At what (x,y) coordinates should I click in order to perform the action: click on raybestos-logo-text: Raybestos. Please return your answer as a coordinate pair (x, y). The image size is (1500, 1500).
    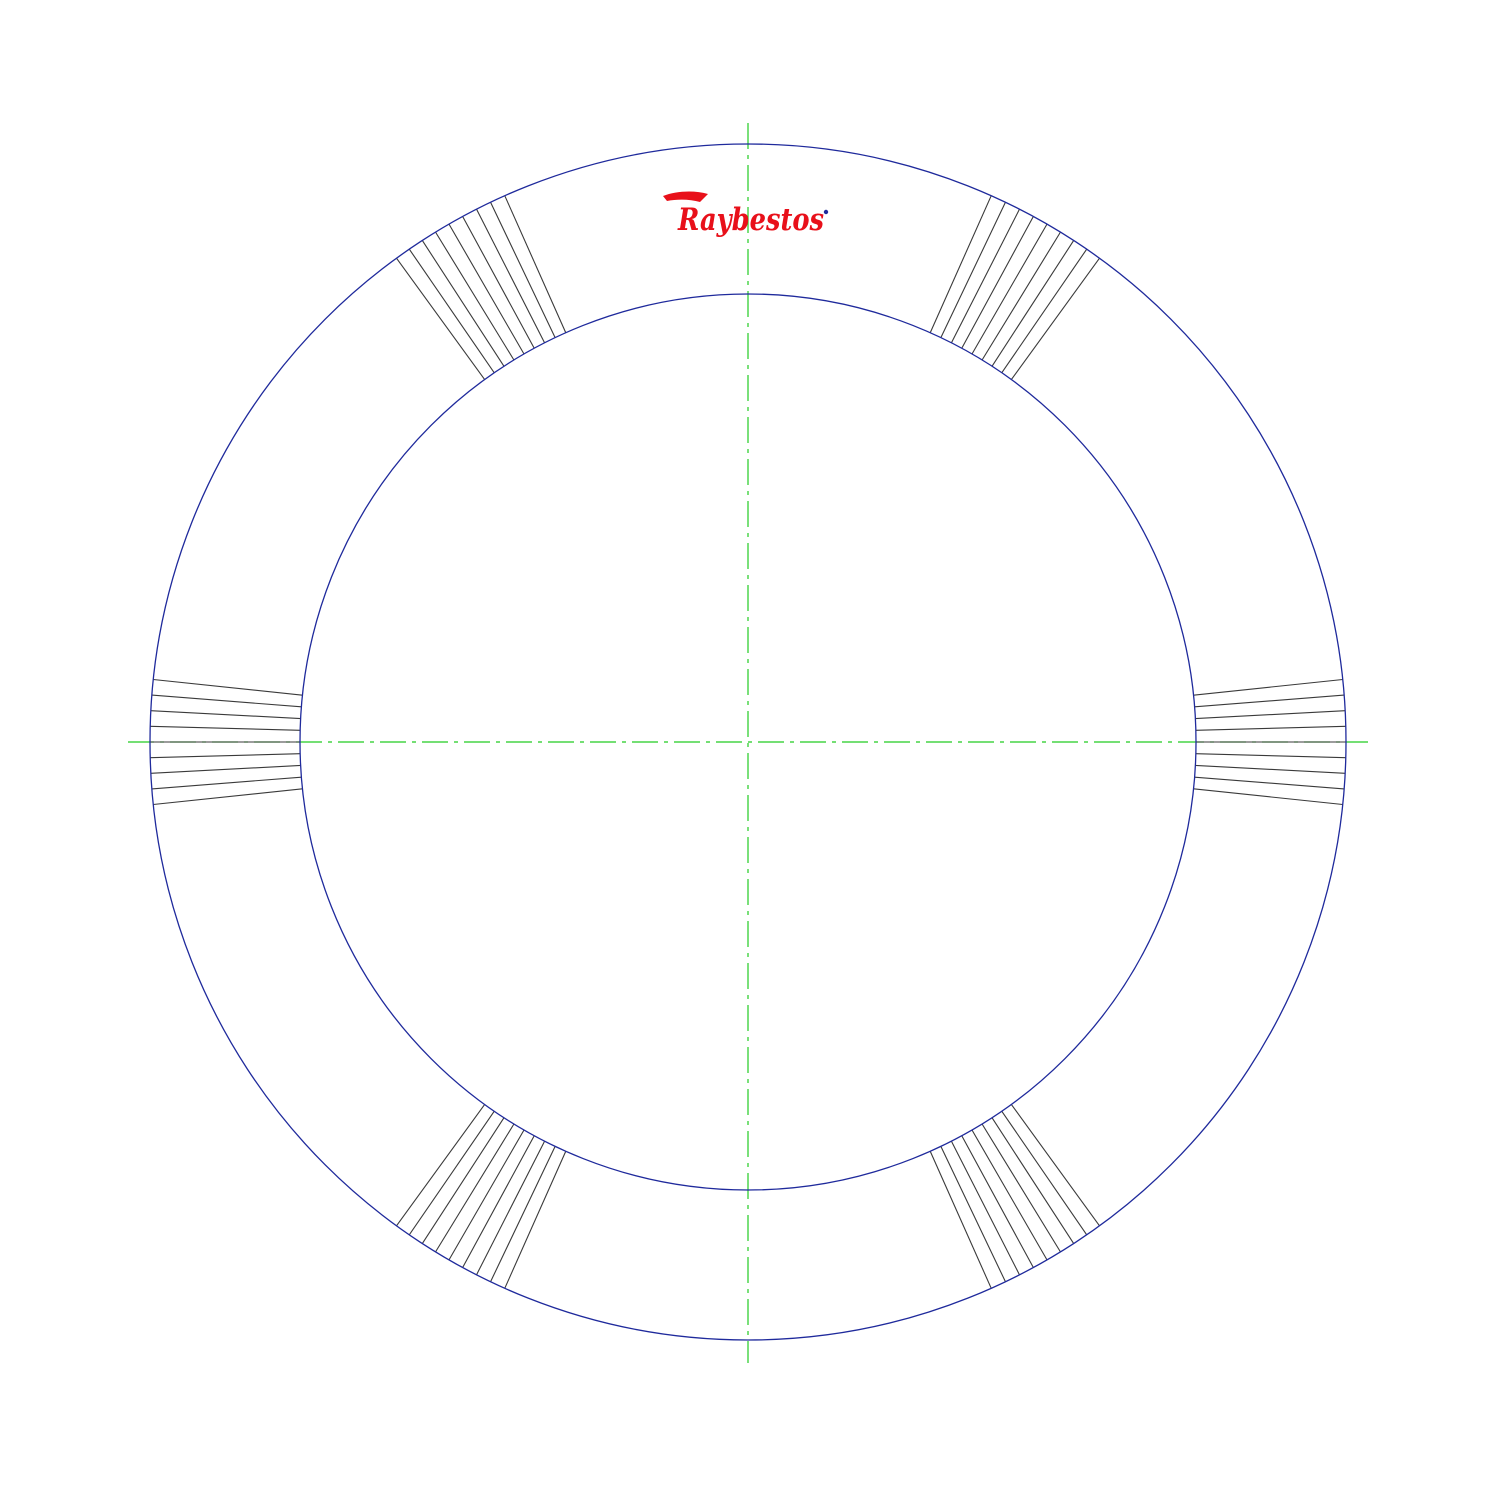
    Looking at the image, I should click on (750, 220).